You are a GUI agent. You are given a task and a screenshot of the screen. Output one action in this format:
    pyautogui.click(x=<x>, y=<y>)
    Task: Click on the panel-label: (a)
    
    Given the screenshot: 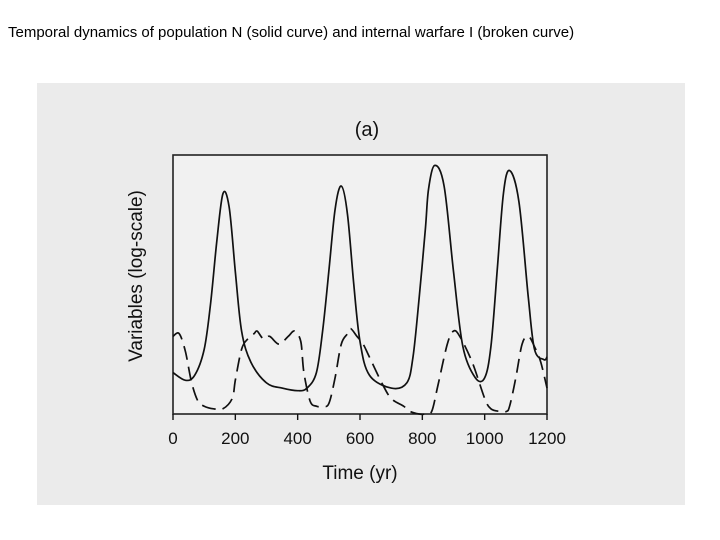 What is the action you would take?
    pyautogui.click(x=367, y=130)
    